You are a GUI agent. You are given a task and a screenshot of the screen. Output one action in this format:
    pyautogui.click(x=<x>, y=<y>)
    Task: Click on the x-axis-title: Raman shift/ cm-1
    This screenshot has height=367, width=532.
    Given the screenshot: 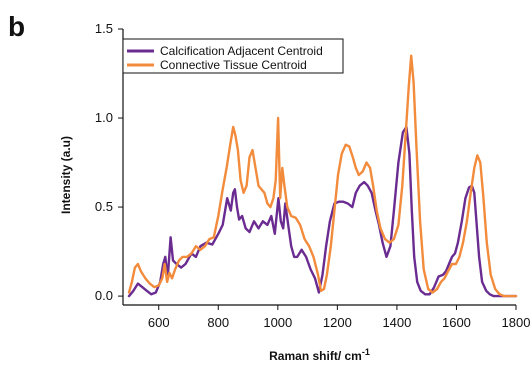 What is the action you would take?
    pyautogui.click(x=319, y=355)
    